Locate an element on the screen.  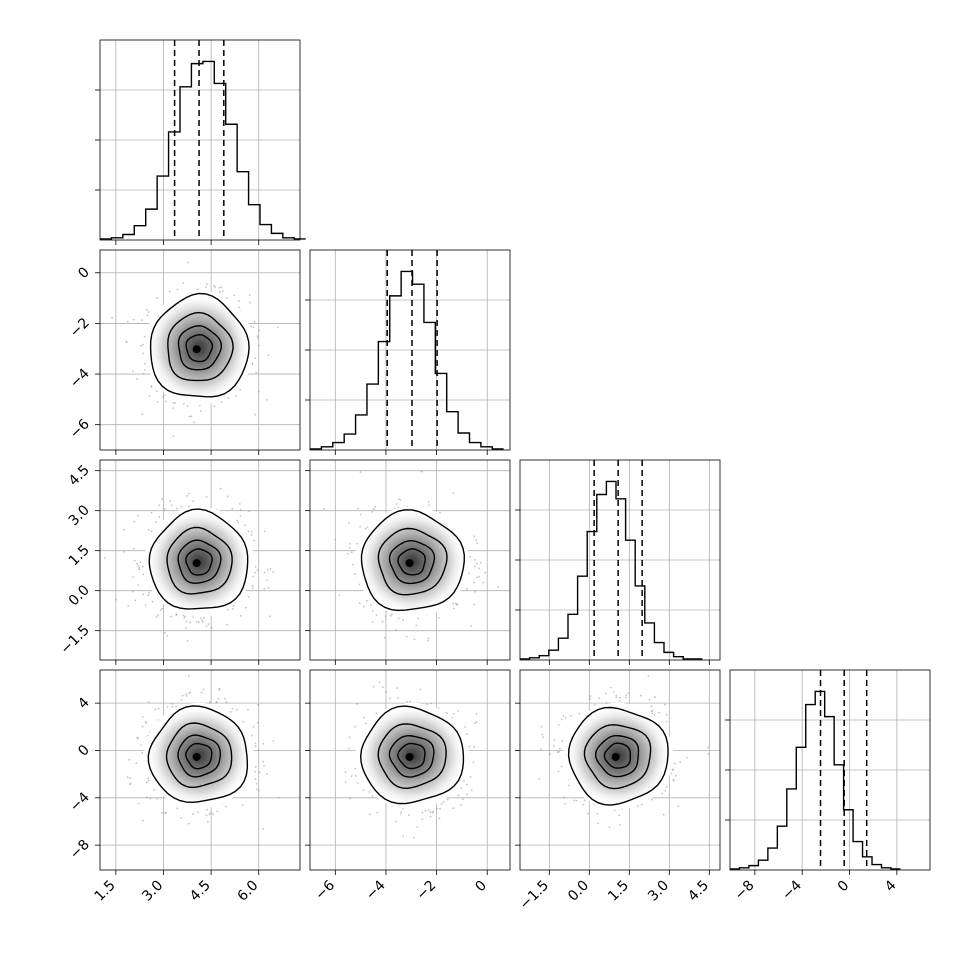
panel-frame is located at coordinates (410, 770).